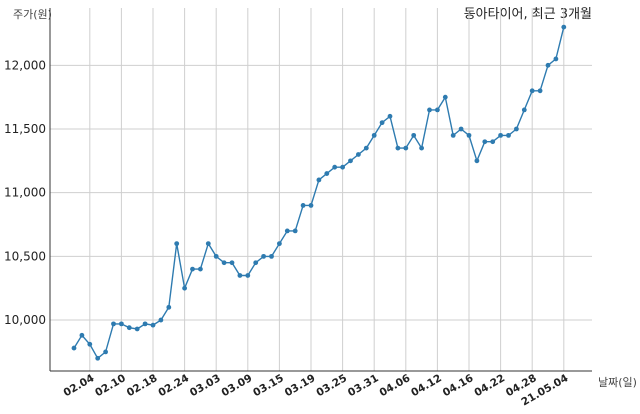  Describe the element at coordinates (173, 385) in the screenshot. I see `x-tick-label: 02.24` at that location.